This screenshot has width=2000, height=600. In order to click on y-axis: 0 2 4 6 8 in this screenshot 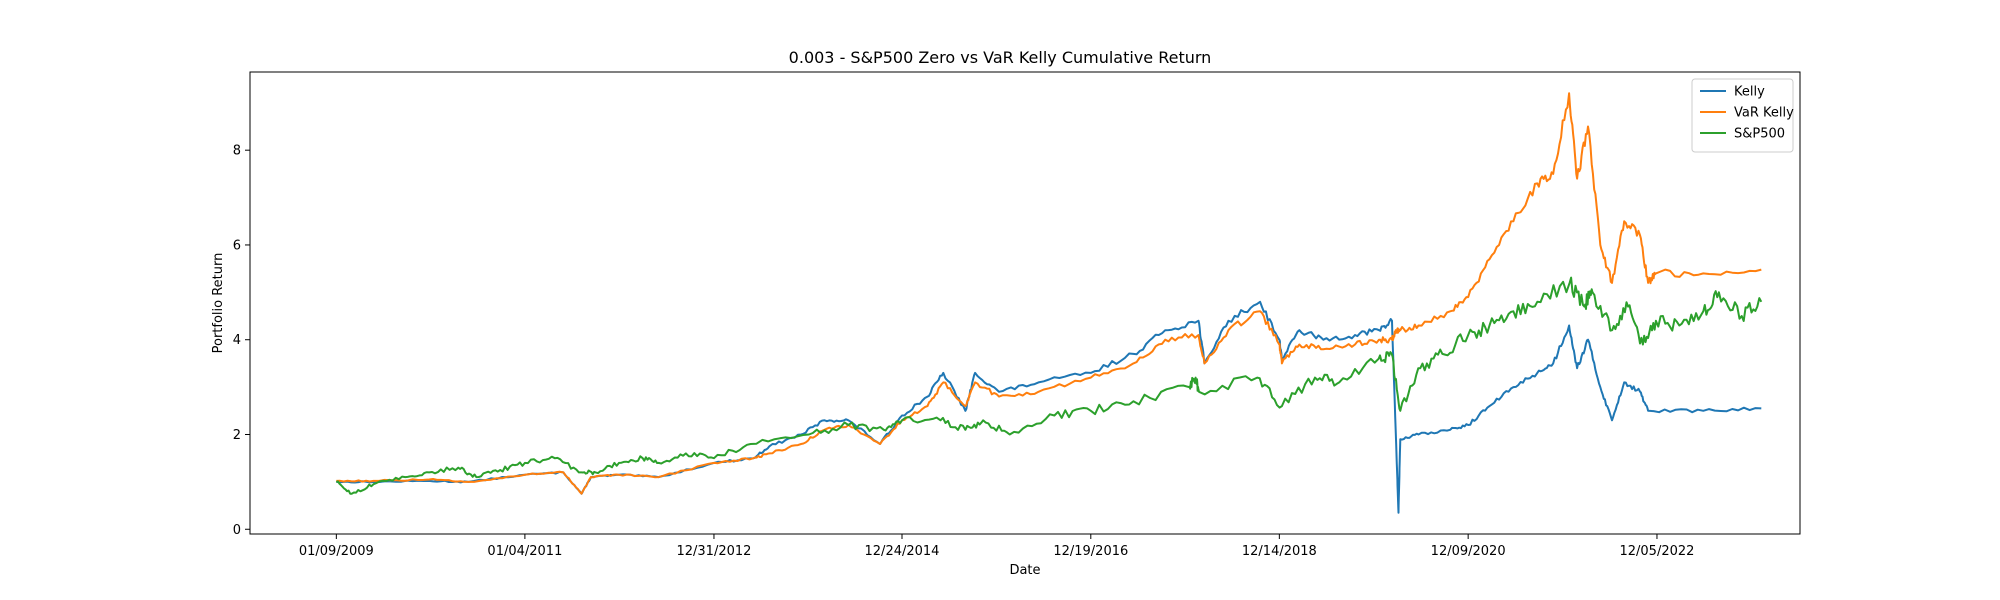, I will do `click(241, 341)`.